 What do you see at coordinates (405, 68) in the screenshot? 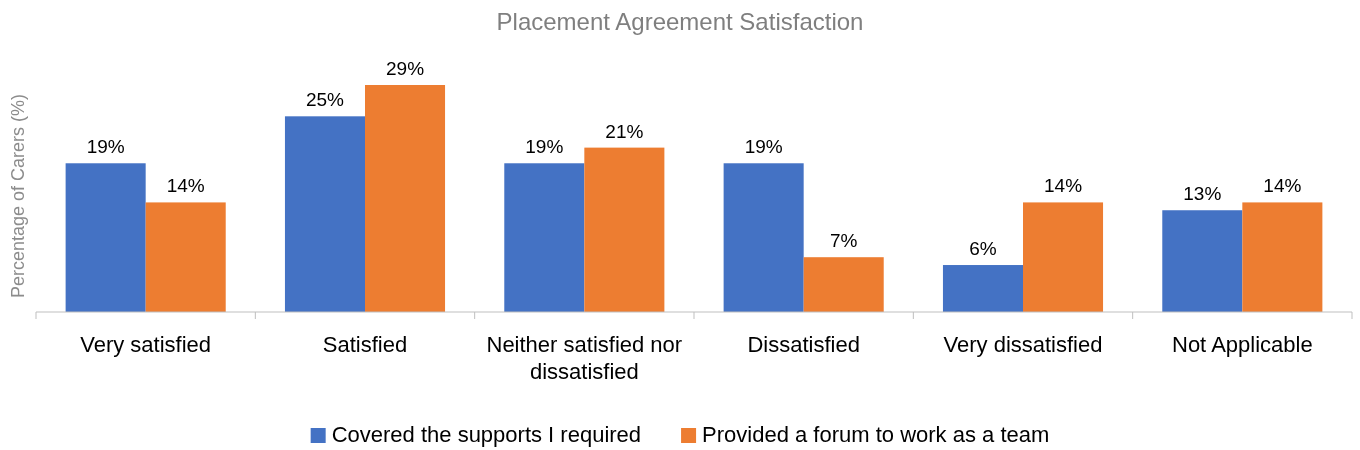
I see `data-label: 29%` at bounding box center [405, 68].